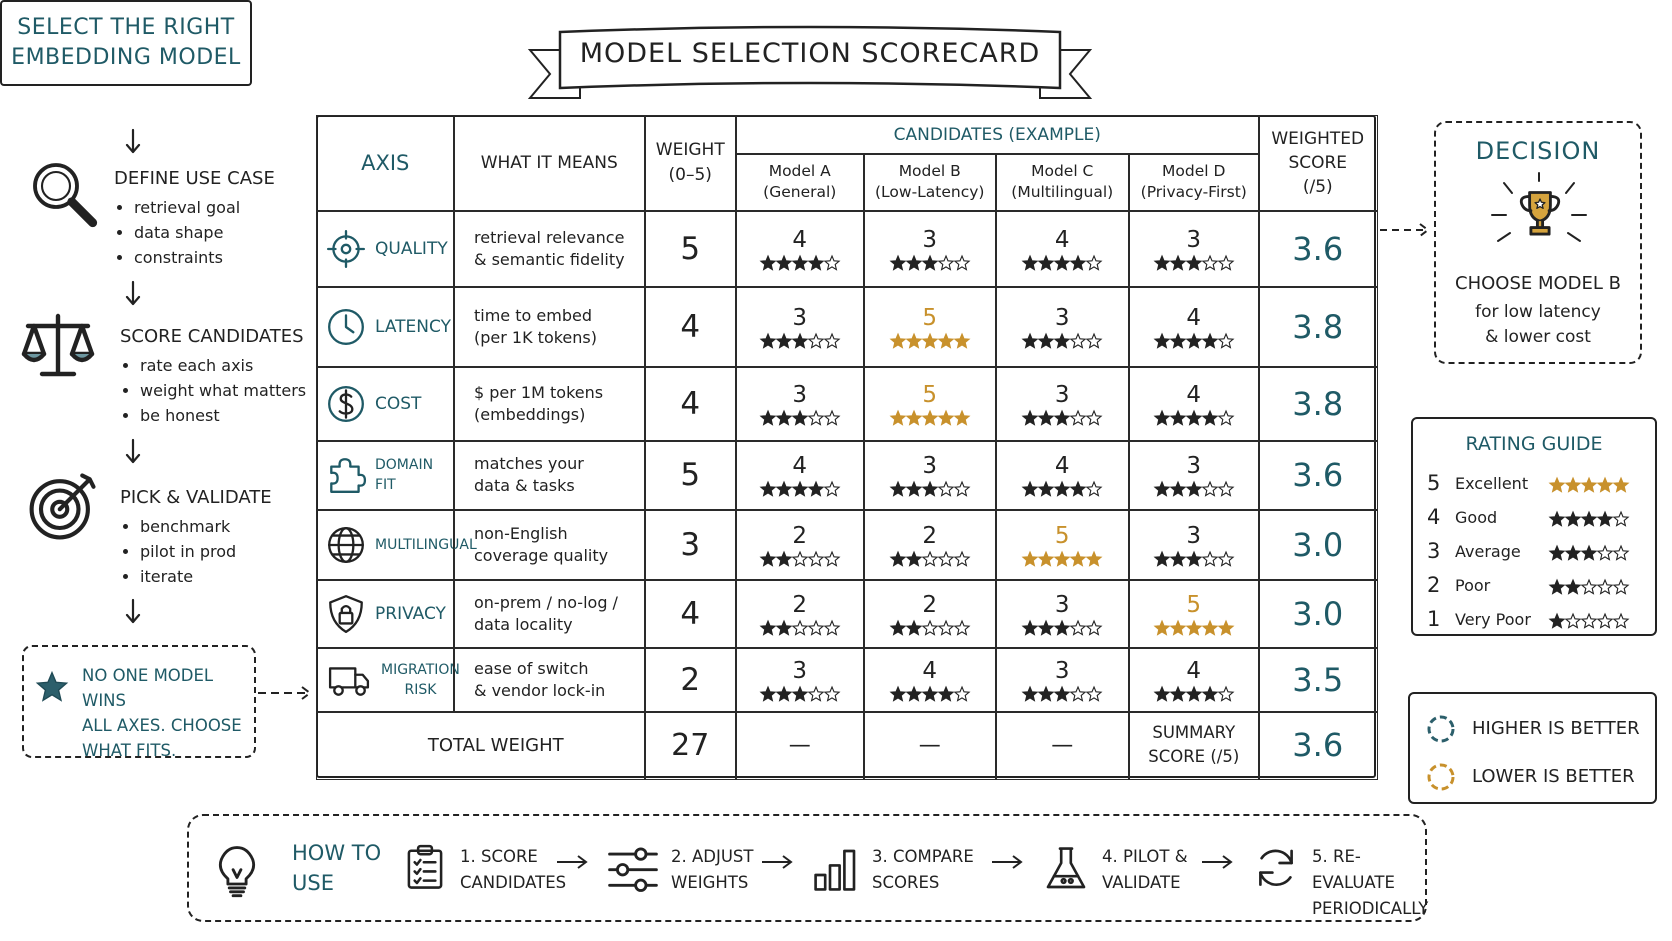  I want to click on header-cell: Model D (Privacy-First), so click(1194, 182).